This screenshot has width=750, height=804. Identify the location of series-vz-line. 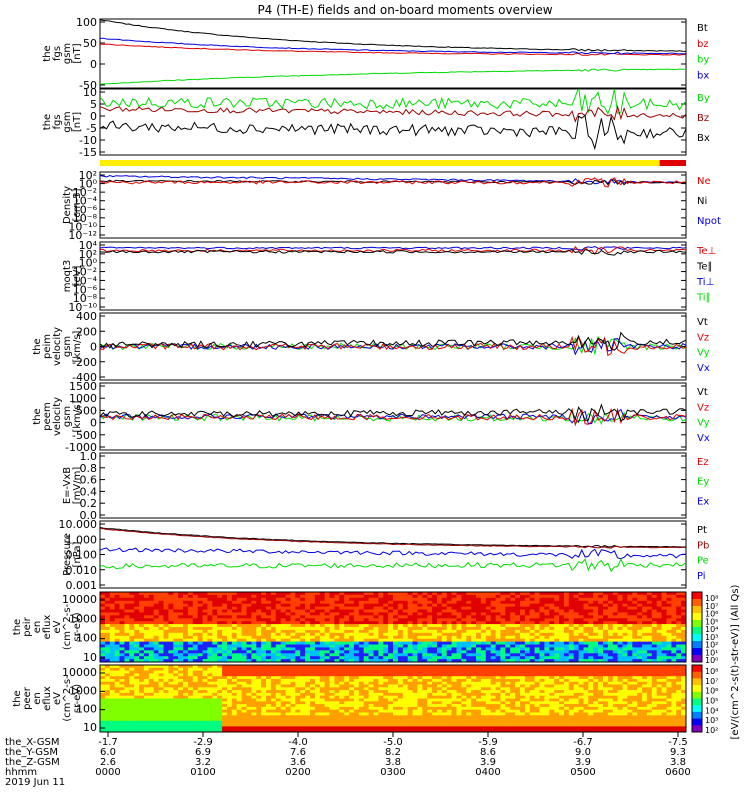
(393, 346).